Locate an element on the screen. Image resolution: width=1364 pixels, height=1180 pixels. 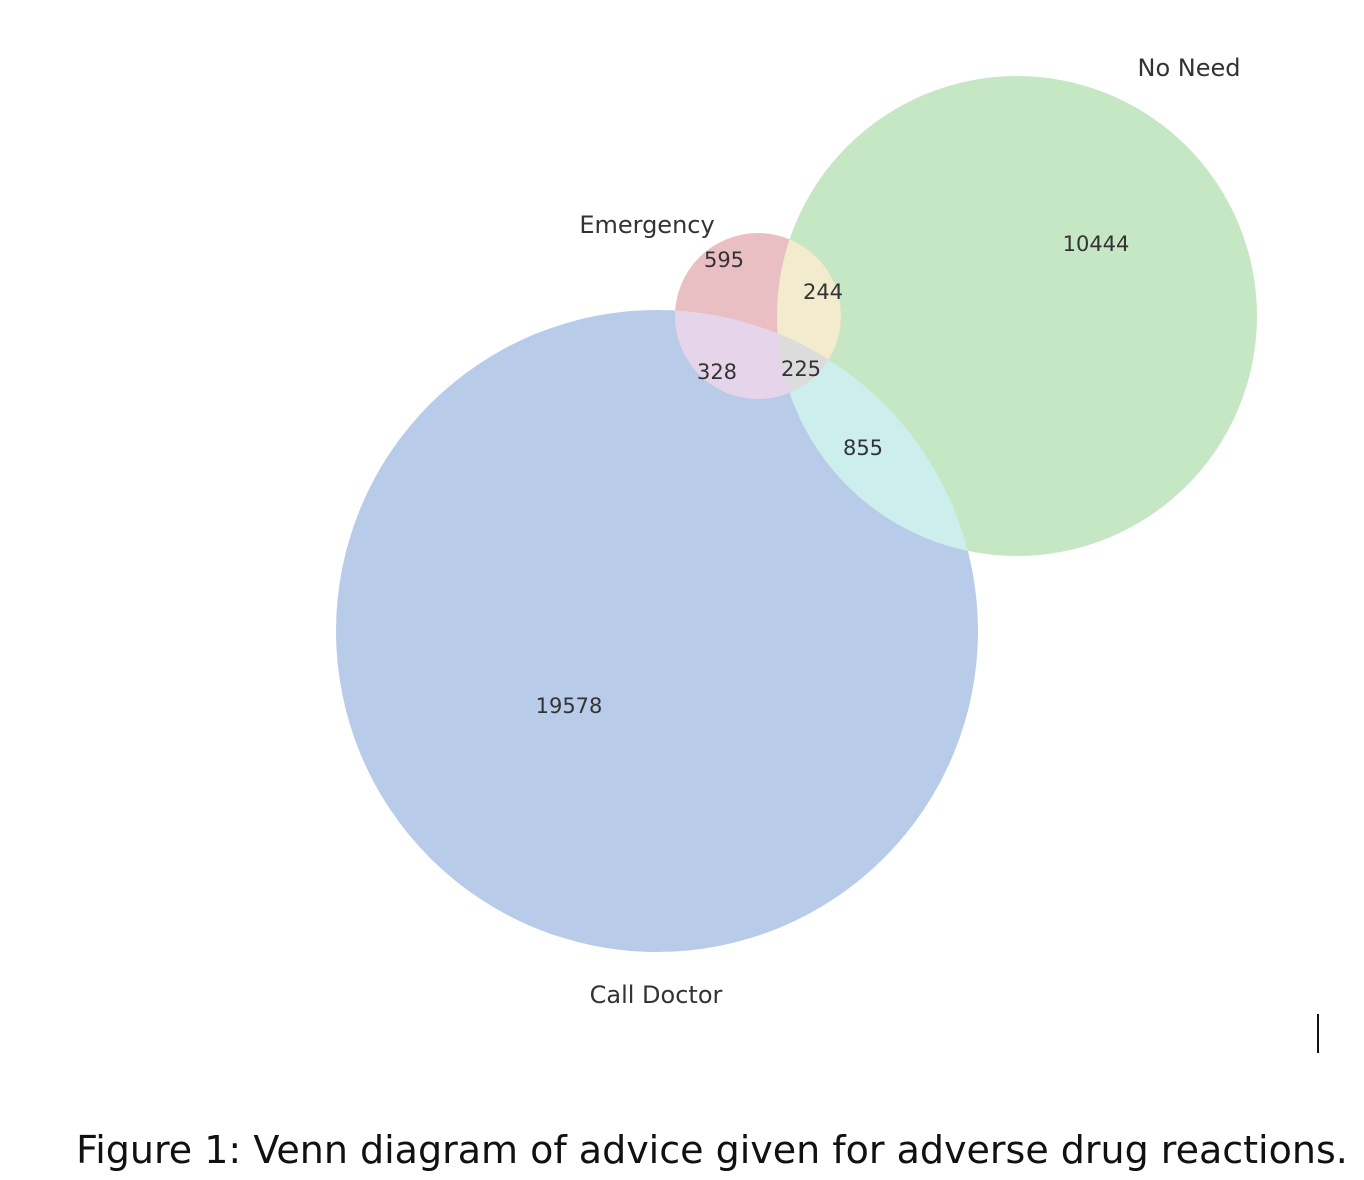
count-emergency-only: 595 is located at coordinates (724, 260).